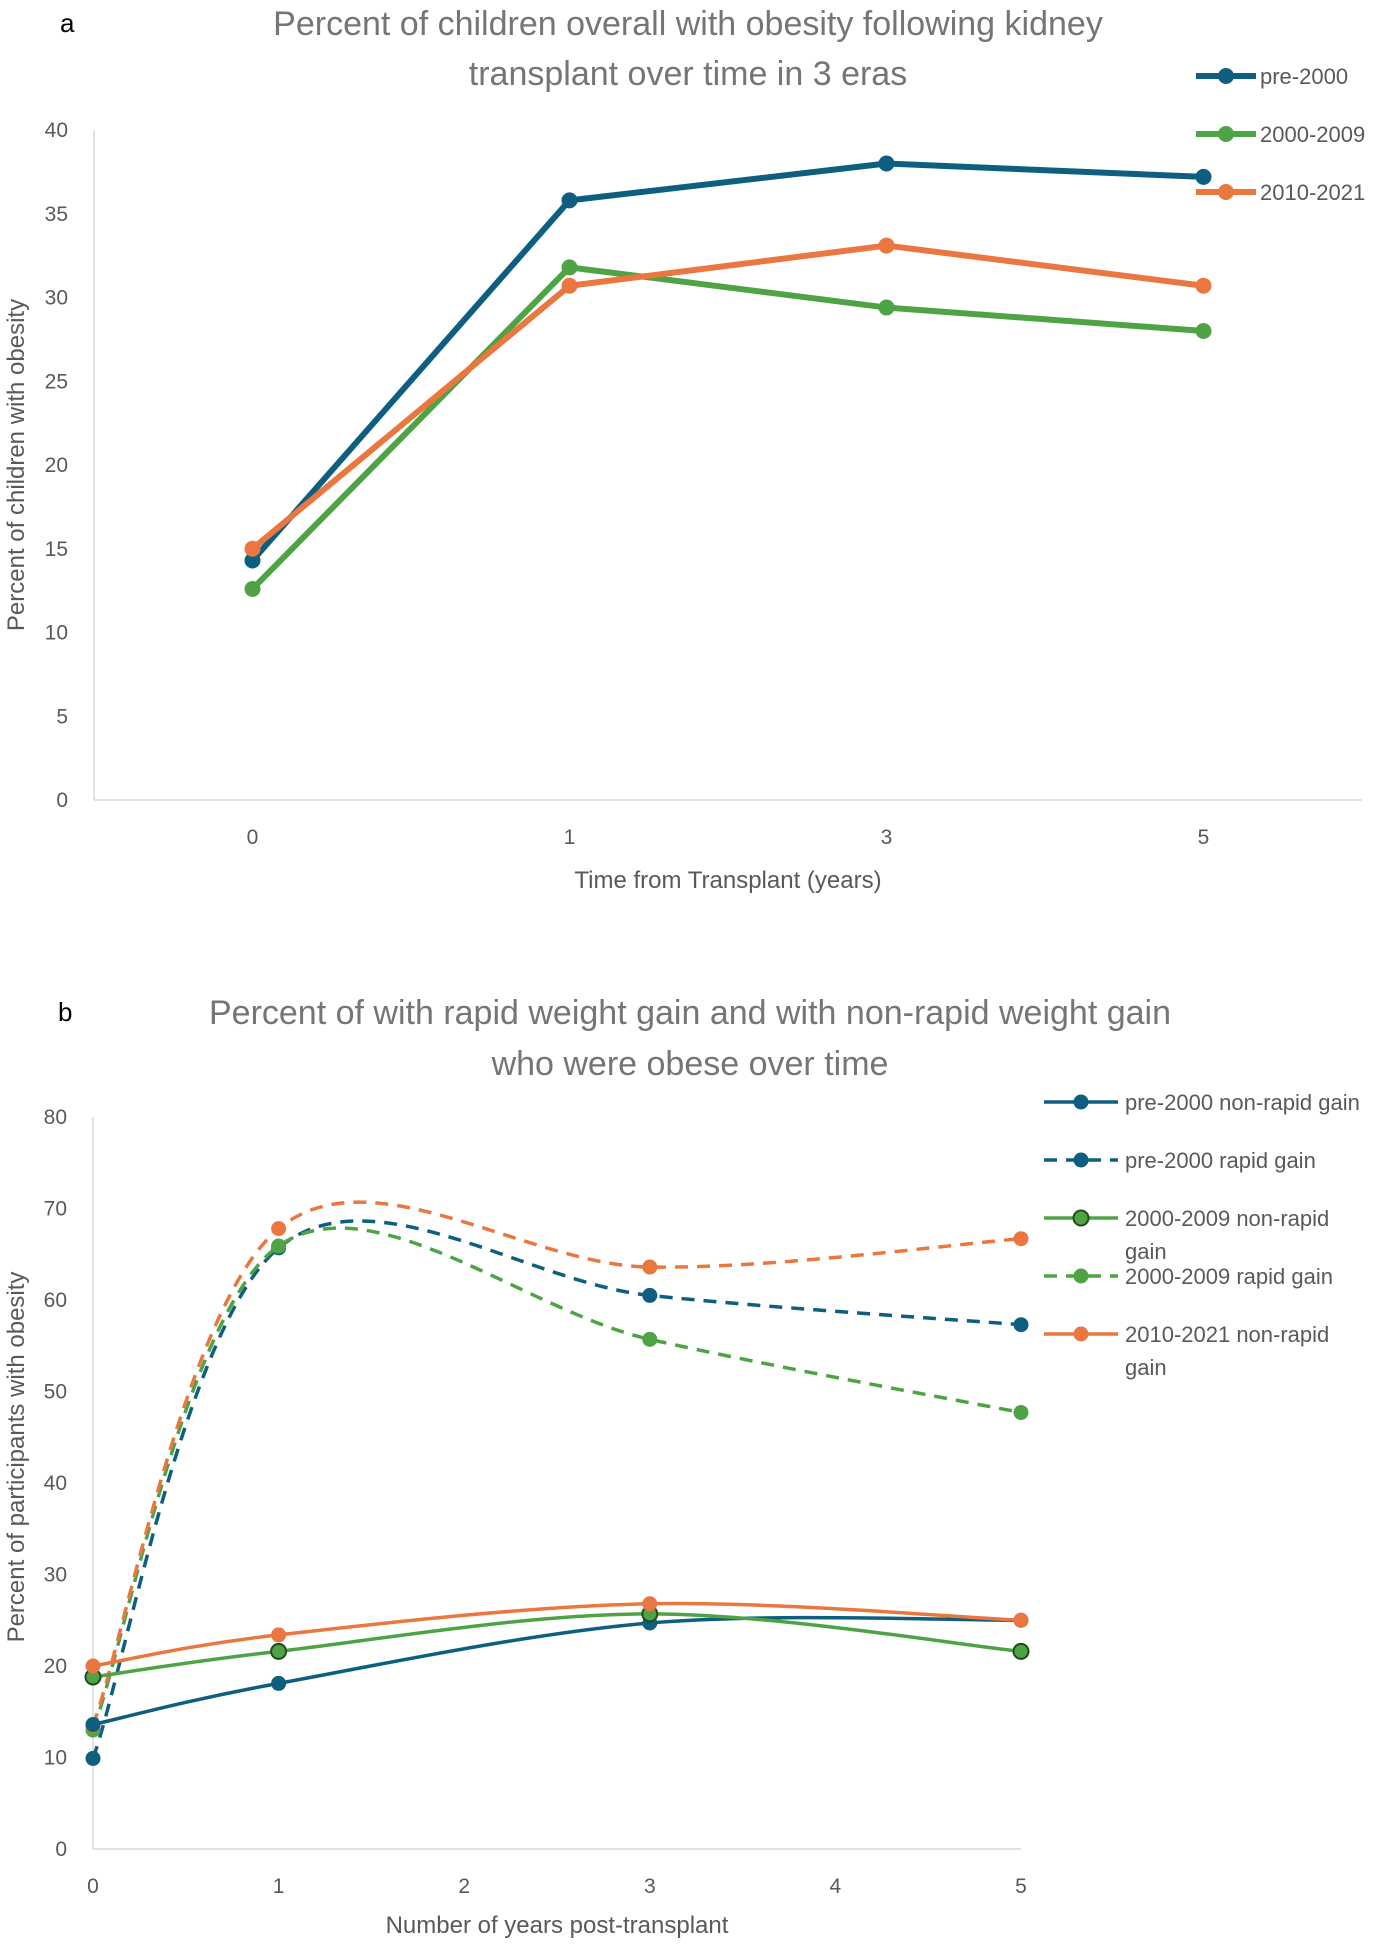 Image resolution: width=1396 pixels, height=1951 pixels. What do you see at coordinates (93, 1886) in the screenshot?
I see `chart-b-x-tick-label: 0` at bounding box center [93, 1886].